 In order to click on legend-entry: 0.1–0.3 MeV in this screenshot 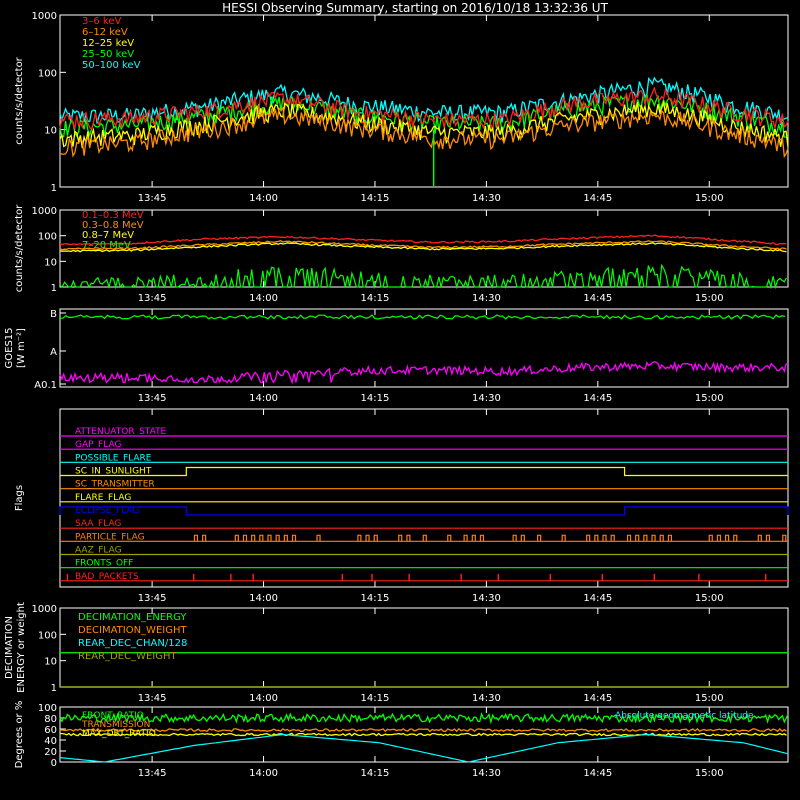, I will do `click(113, 215)`.